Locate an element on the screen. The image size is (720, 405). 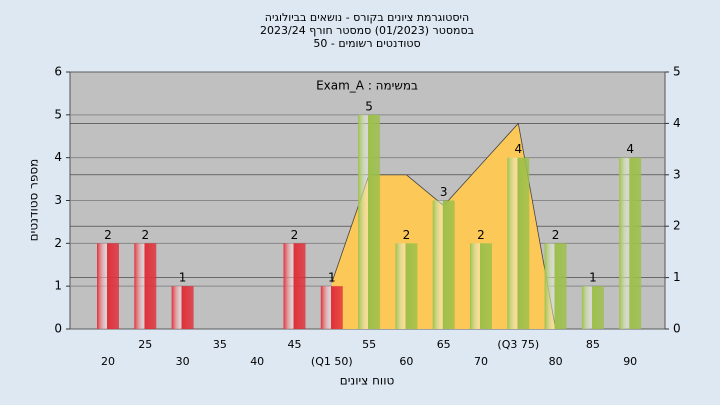
chart-title: סטודנטים רשומים - 50 is located at coordinates (366, 43).